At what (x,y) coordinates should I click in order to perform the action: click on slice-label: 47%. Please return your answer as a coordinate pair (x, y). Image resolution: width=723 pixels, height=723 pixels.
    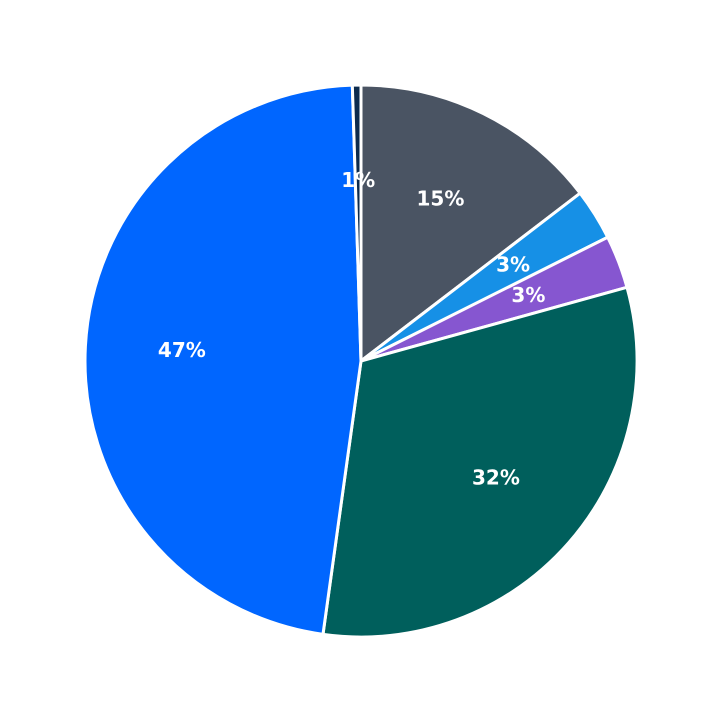
    Looking at the image, I should click on (182, 350).